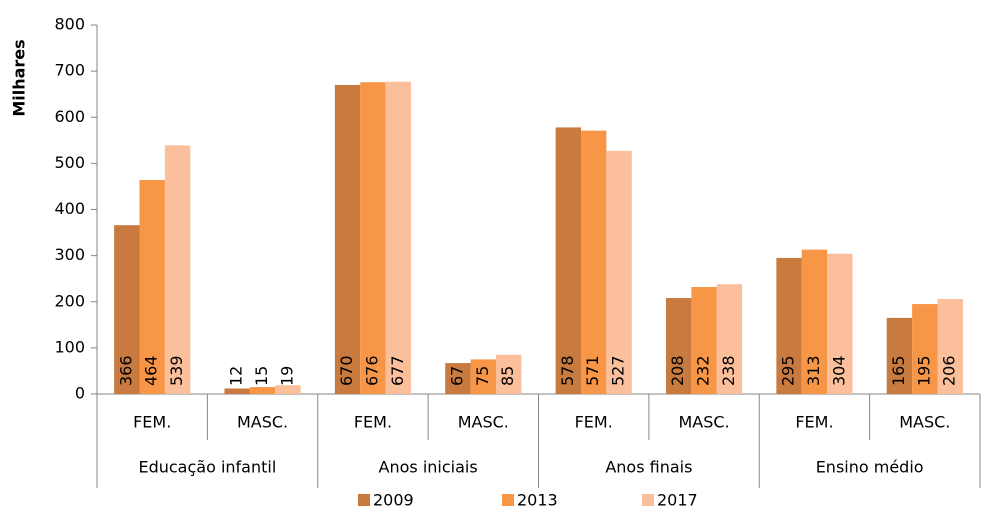 The image size is (986, 511). I want to click on value-label: 676, so click(371, 370).